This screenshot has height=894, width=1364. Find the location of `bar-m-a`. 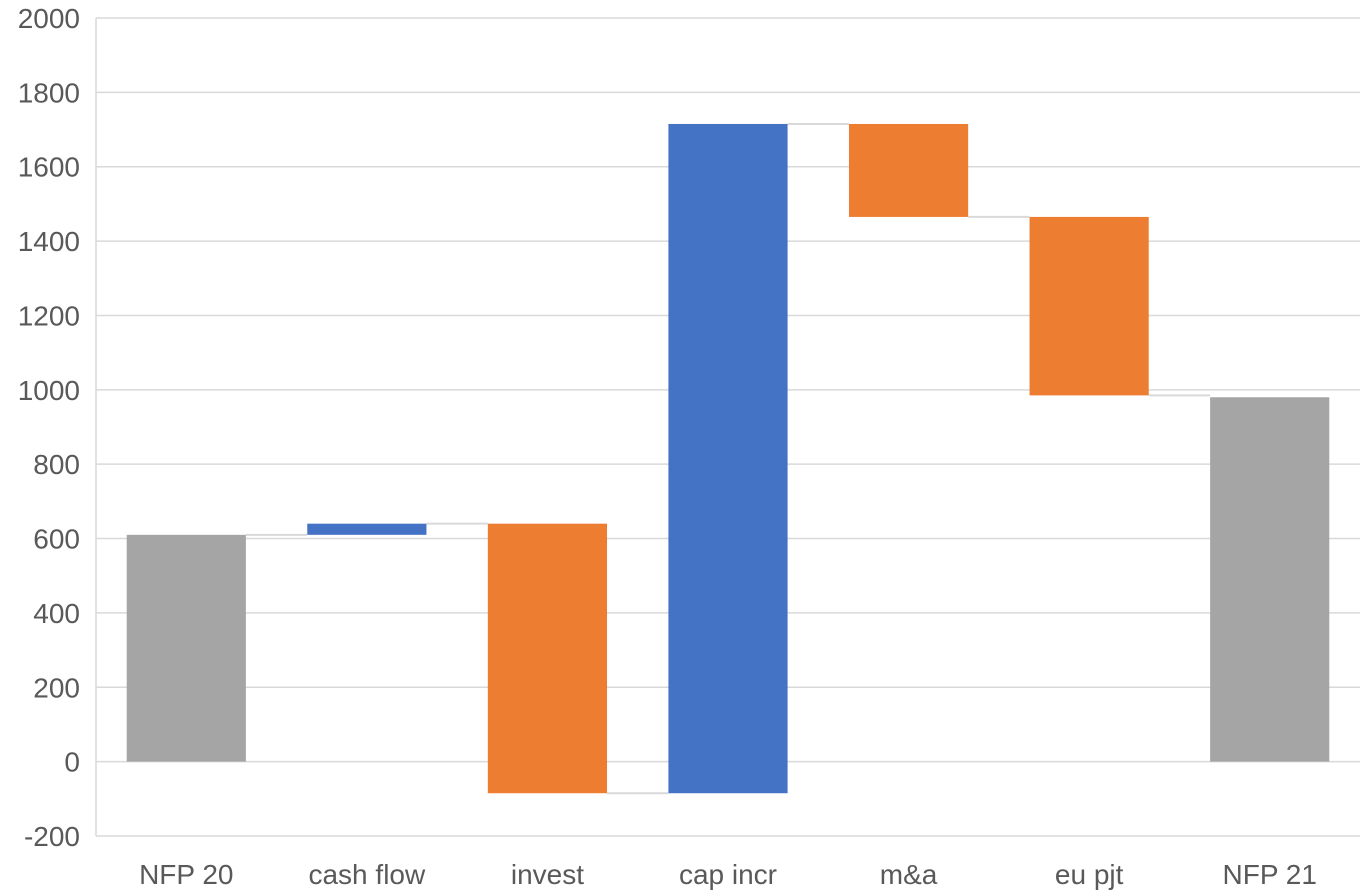

bar-m-a is located at coordinates (908, 170).